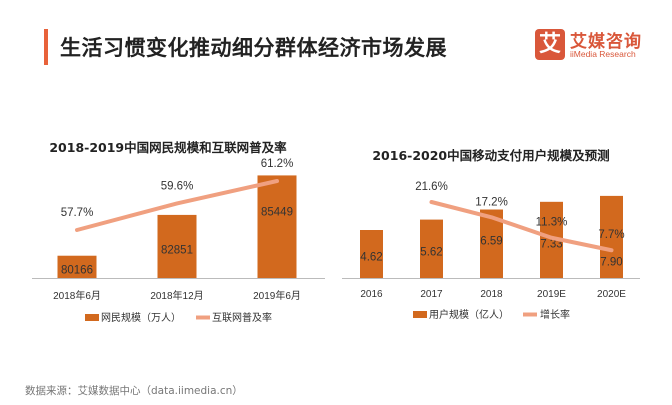 Image resolution: width=672 pixels, height=405 pixels. What do you see at coordinates (606, 42) in the screenshot?
I see `logo-name-cn: 艾媒咨询` at bounding box center [606, 42].